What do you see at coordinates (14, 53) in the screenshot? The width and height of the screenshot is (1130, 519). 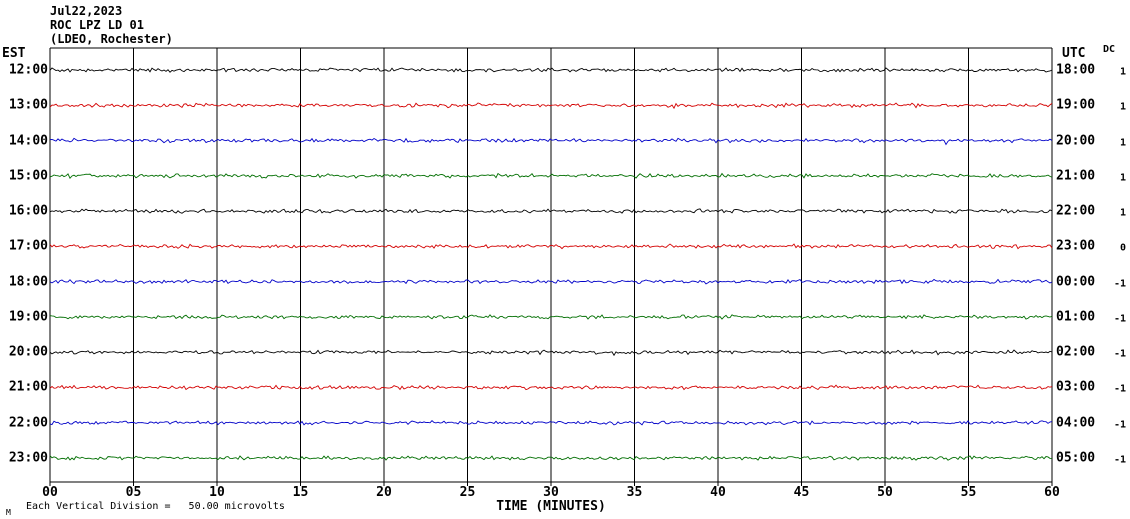 I see `est-axis-label: EST` at bounding box center [14, 53].